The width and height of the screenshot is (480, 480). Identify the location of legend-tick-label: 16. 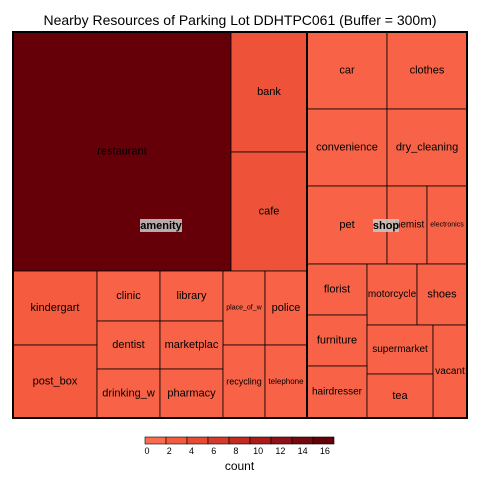
(325, 451).